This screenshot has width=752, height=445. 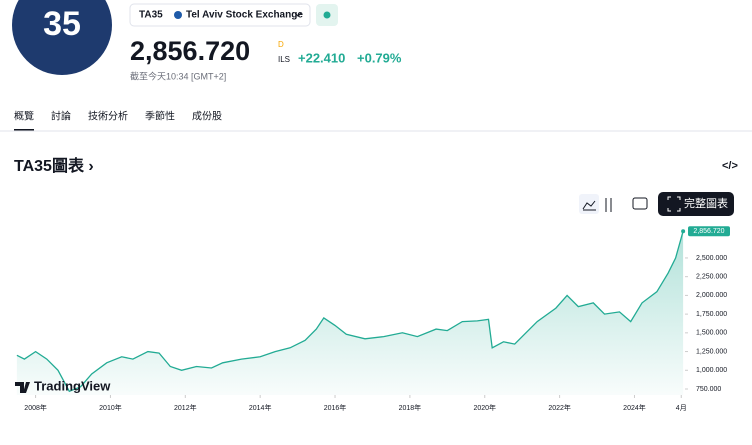 I want to click on y-tick-label: 2,500.000, so click(x=711, y=258).